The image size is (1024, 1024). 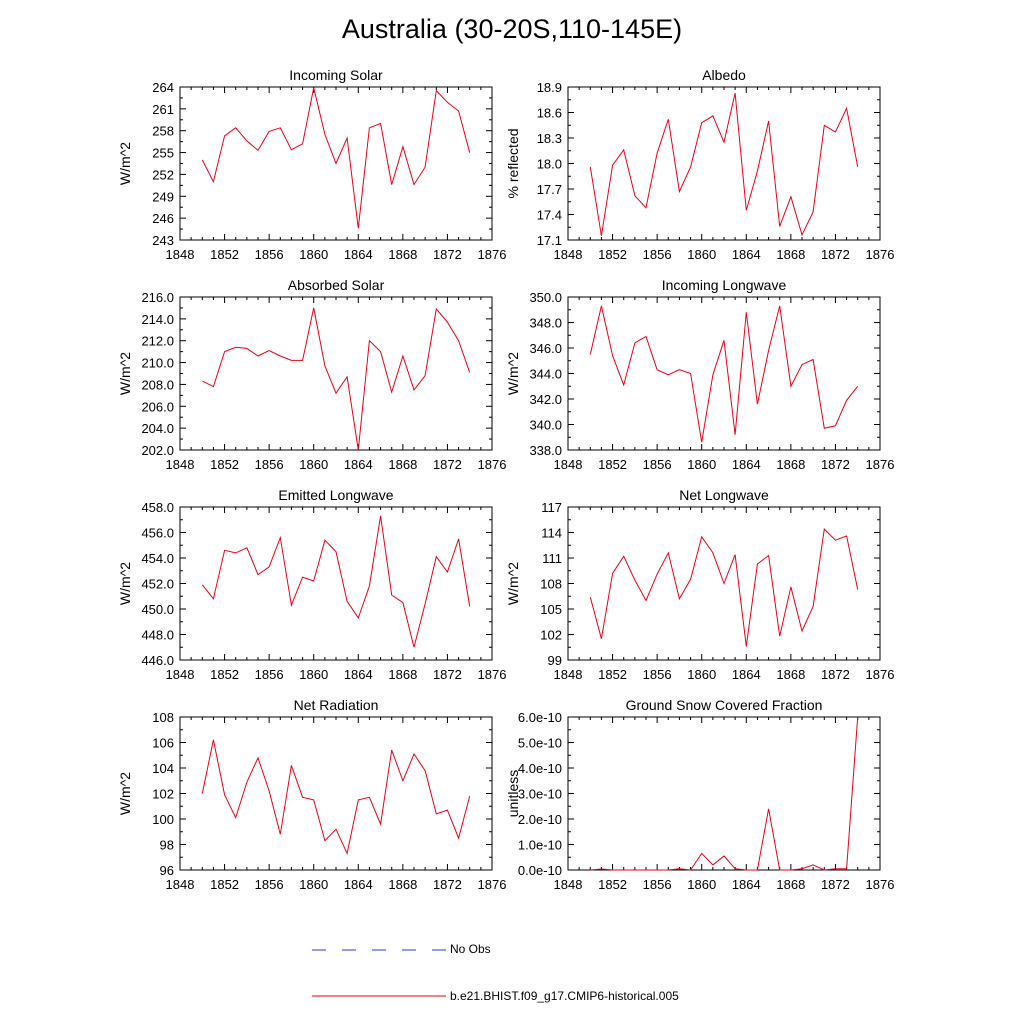 What do you see at coordinates (163, 153) in the screenshot?
I see `y-tick-label: 255` at bounding box center [163, 153].